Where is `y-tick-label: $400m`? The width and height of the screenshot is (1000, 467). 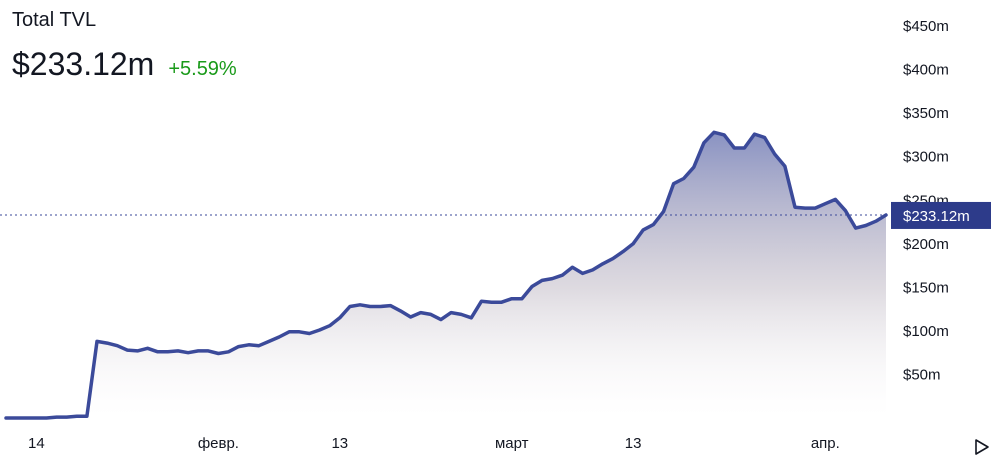
y-tick-label: $400m is located at coordinates (926, 70).